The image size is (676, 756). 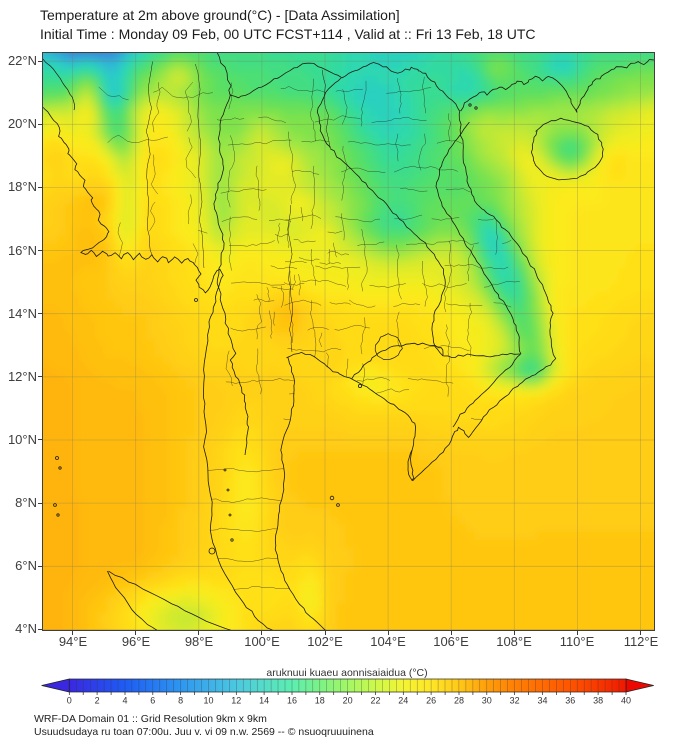 What do you see at coordinates (320, 701) in the screenshot?
I see `svg-text: 18` at bounding box center [320, 701].